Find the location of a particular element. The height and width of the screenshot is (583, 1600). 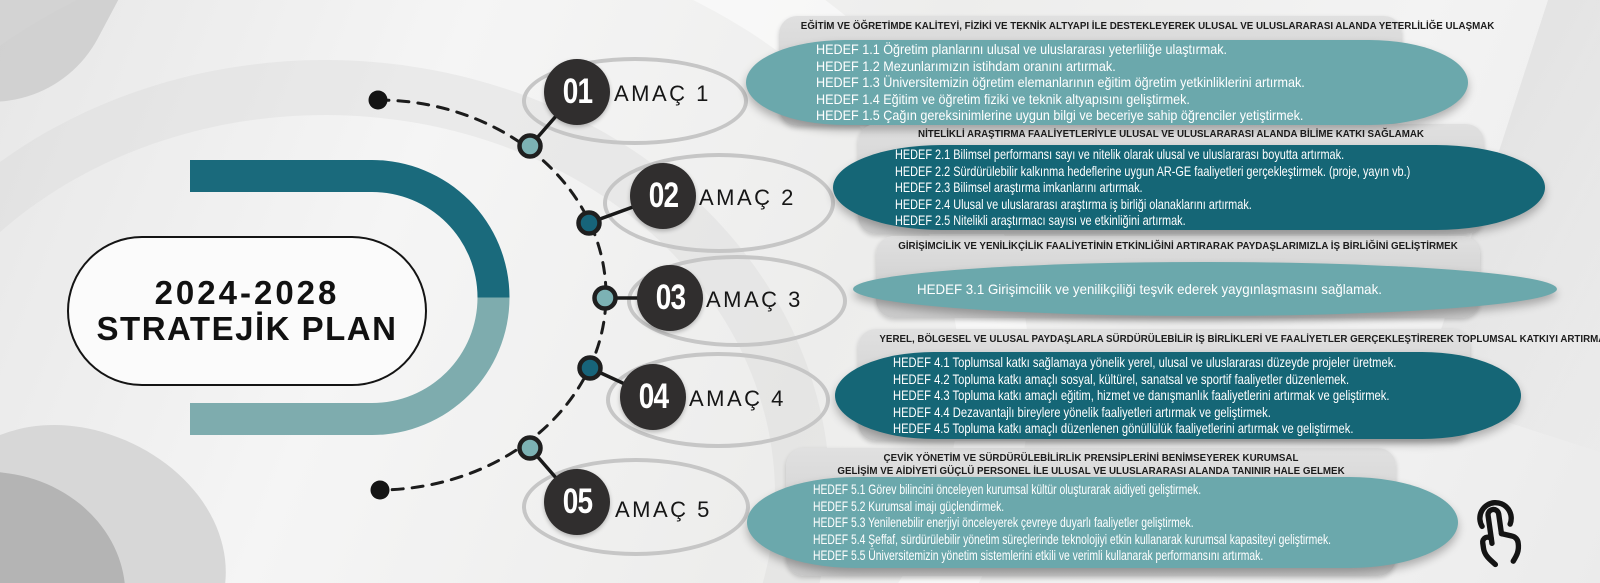

goal-number-3: 03 is located at coordinates (670, 297).